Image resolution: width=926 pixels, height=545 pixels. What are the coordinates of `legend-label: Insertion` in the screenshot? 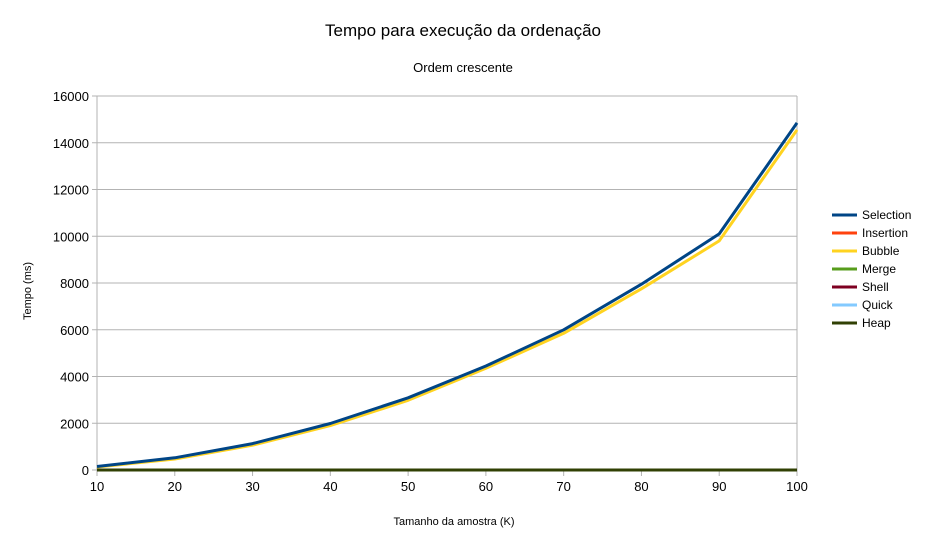 It's located at (885, 233).